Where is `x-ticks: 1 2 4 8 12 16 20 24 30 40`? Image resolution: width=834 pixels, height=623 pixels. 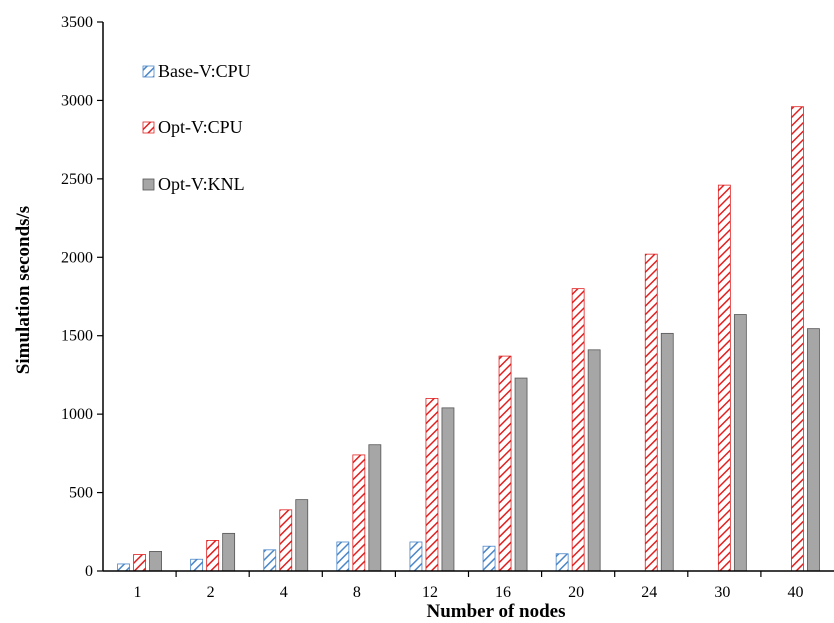 x-ticks: 1 2 4 8 12 16 20 24 30 40 is located at coordinates (468, 586).